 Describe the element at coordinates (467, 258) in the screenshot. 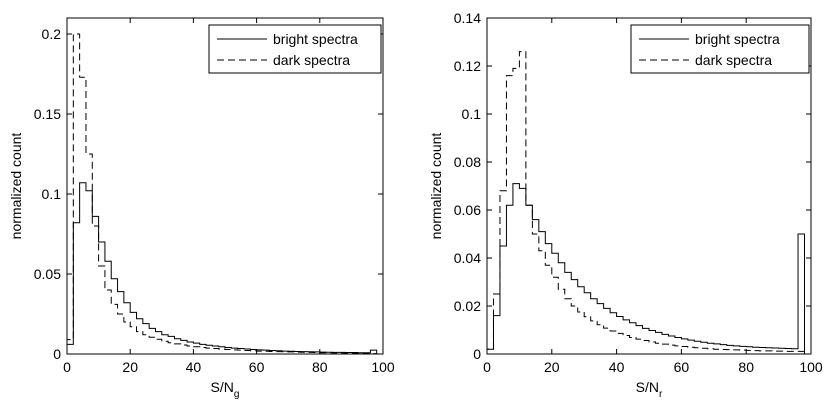

I see `y-tick-label: 0.04` at that location.